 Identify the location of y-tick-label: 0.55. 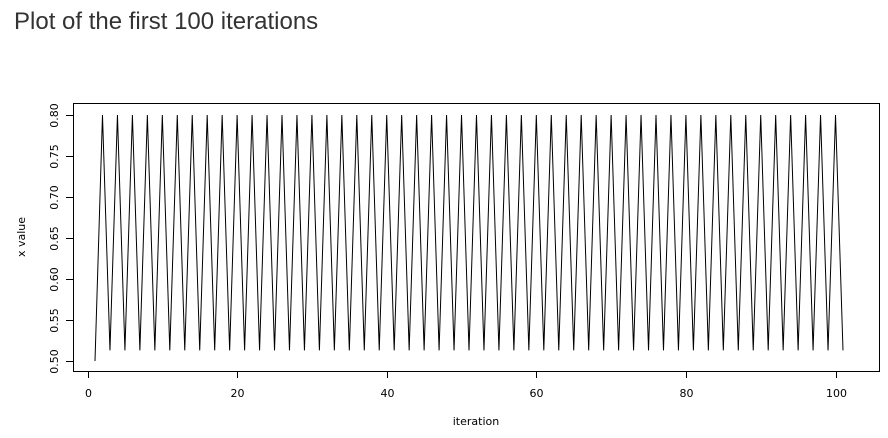
(54, 320).